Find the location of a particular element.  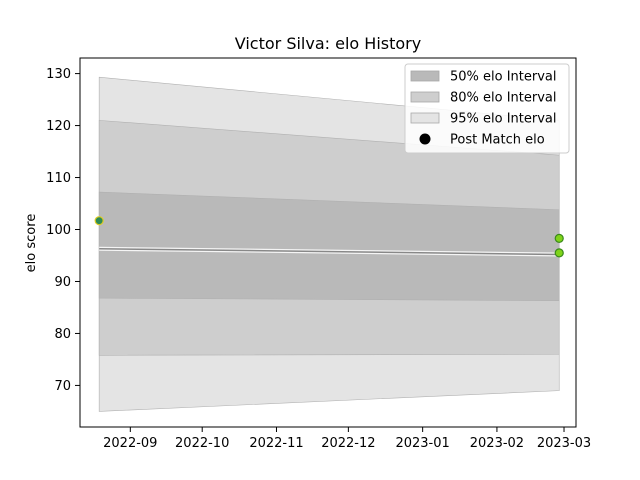

chart-title: Victor Silva: elo History is located at coordinates (328, 43).